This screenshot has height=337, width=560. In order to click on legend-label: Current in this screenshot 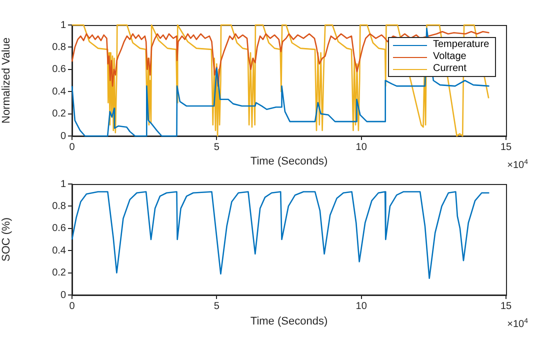, I will do `click(449, 69)`.